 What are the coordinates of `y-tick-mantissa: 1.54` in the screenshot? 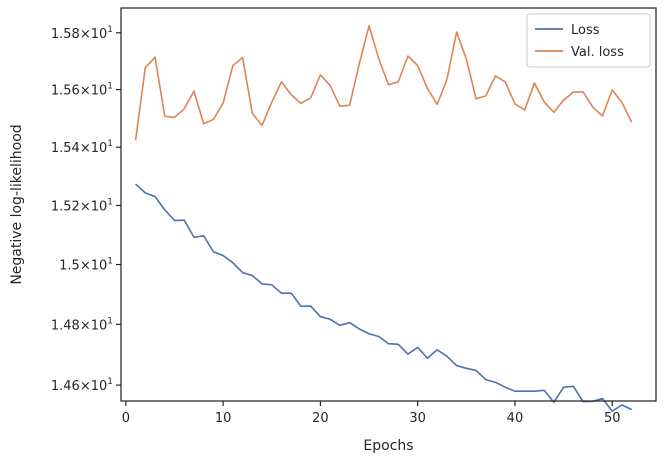 It's located at (65, 148).